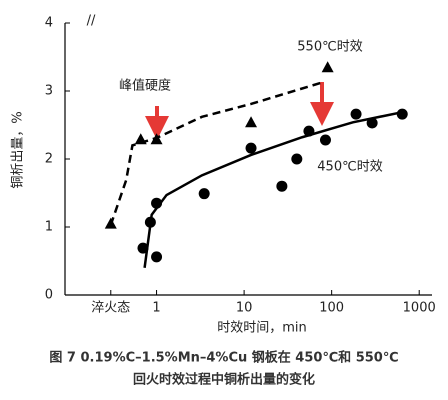  What do you see at coordinates (18, 149) in the screenshot?
I see `y-axis-label: 铜析出量，%` at bounding box center [18, 149].